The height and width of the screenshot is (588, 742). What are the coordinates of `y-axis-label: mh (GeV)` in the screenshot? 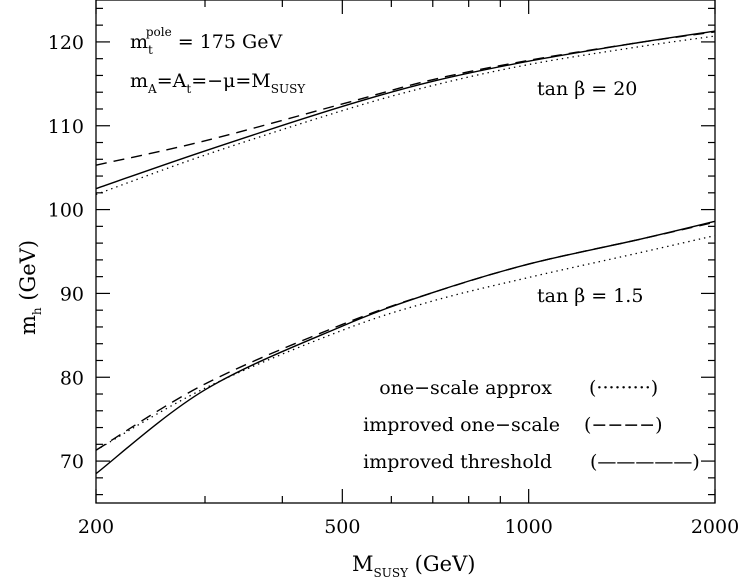 It's located at (30, 287).